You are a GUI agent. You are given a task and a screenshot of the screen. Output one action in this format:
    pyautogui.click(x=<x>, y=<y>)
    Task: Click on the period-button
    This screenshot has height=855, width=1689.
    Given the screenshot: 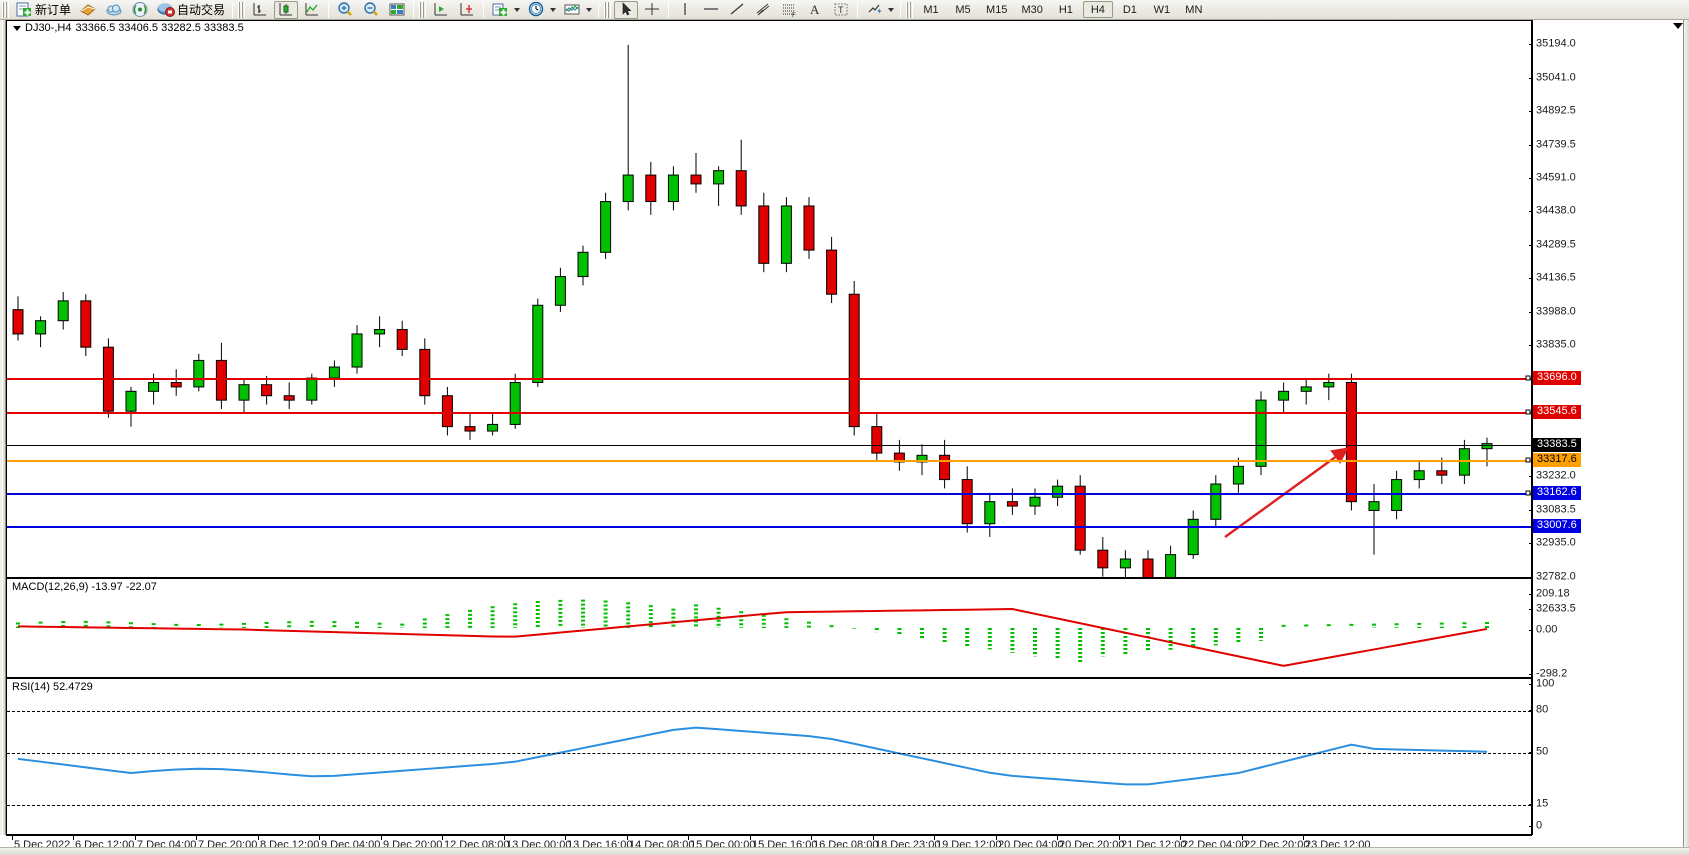 What is the action you would take?
    pyautogui.click(x=536, y=10)
    